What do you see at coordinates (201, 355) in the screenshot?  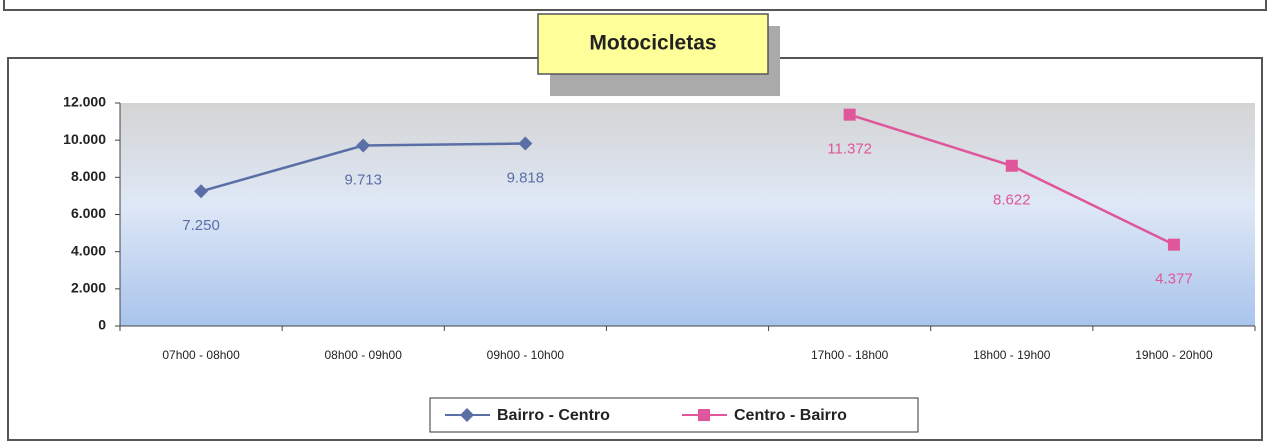 I see `x-tick-label: 07h00 - 08h00` at bounding box center [201, 355].